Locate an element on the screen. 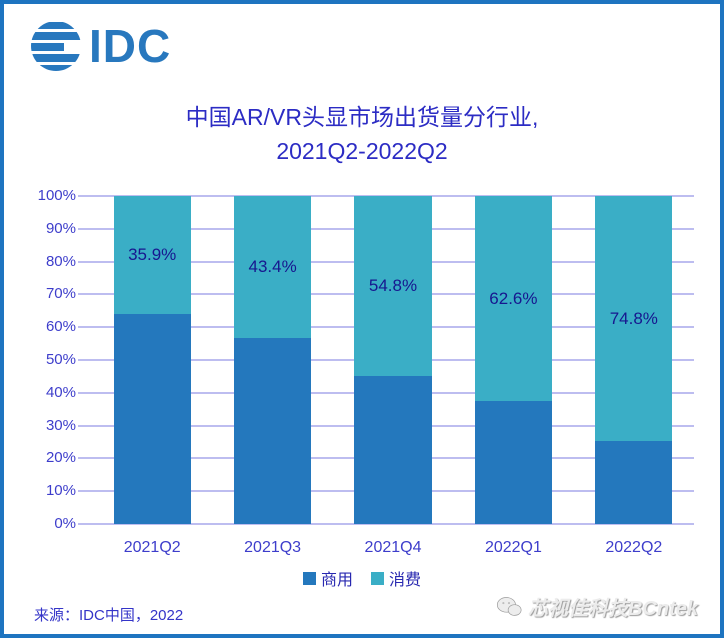 The width and height of the screenshot is (724, 638). y-tick-label-20: 20% is located at coordinates (60, 458).